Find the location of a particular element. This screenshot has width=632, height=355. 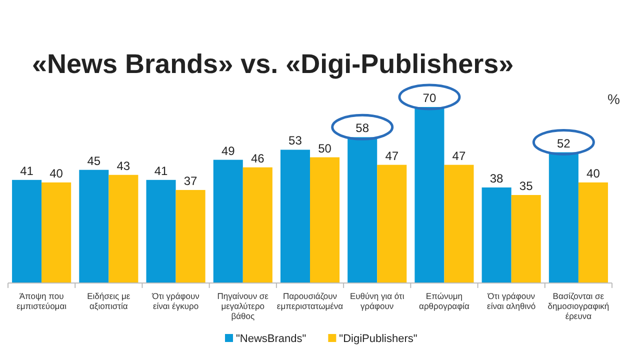

data-label: 50 is located at coordinates (325, 148).